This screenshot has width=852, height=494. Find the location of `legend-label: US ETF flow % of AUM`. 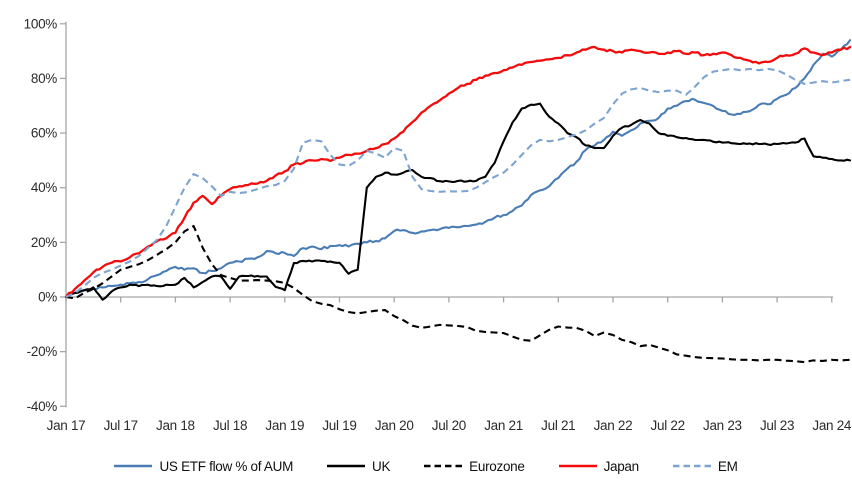

legend-label: US ETF flow % of AUM is located at coordinates (226, 466).